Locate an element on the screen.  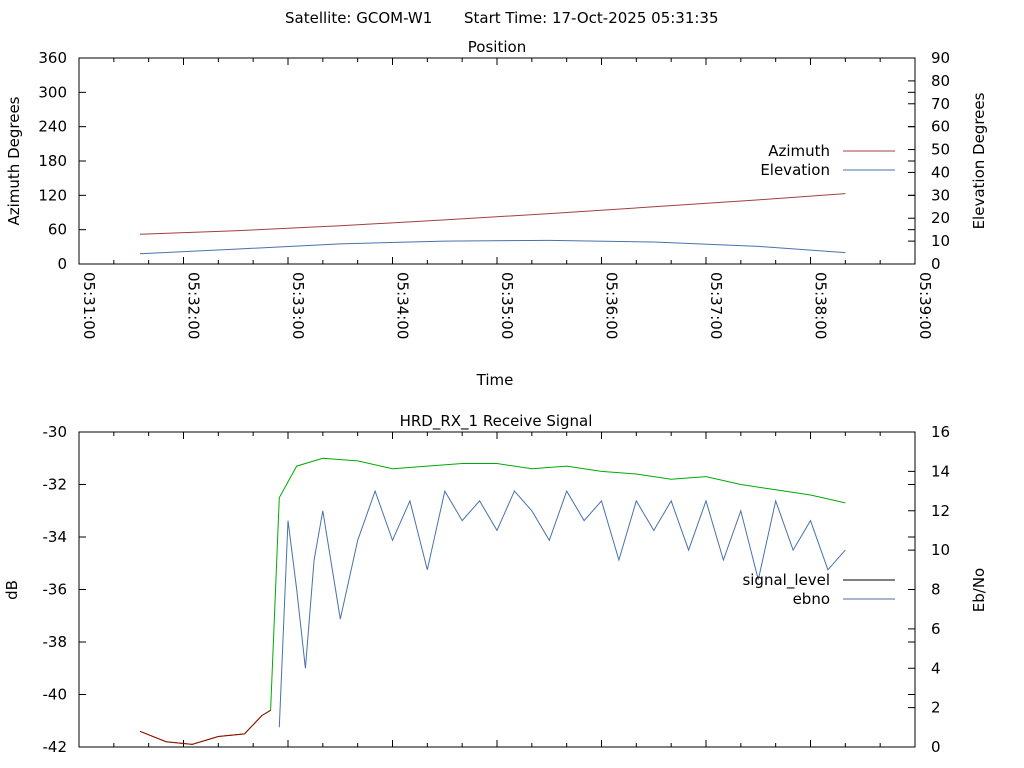
y-tick-label: 240 is located at coordinates (52, 127).